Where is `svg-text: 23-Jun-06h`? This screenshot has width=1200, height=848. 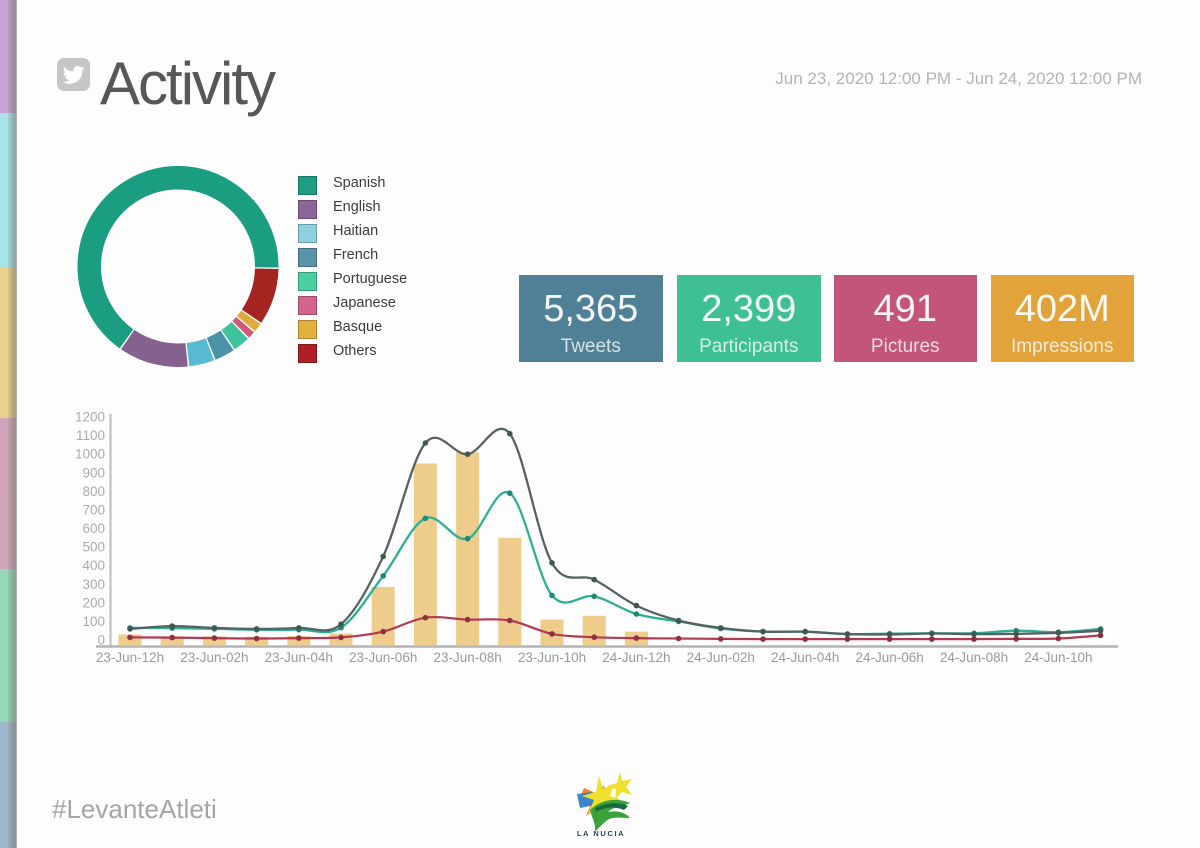
svg-text: 23-Jun-06h is located at coordinates (383, 657).